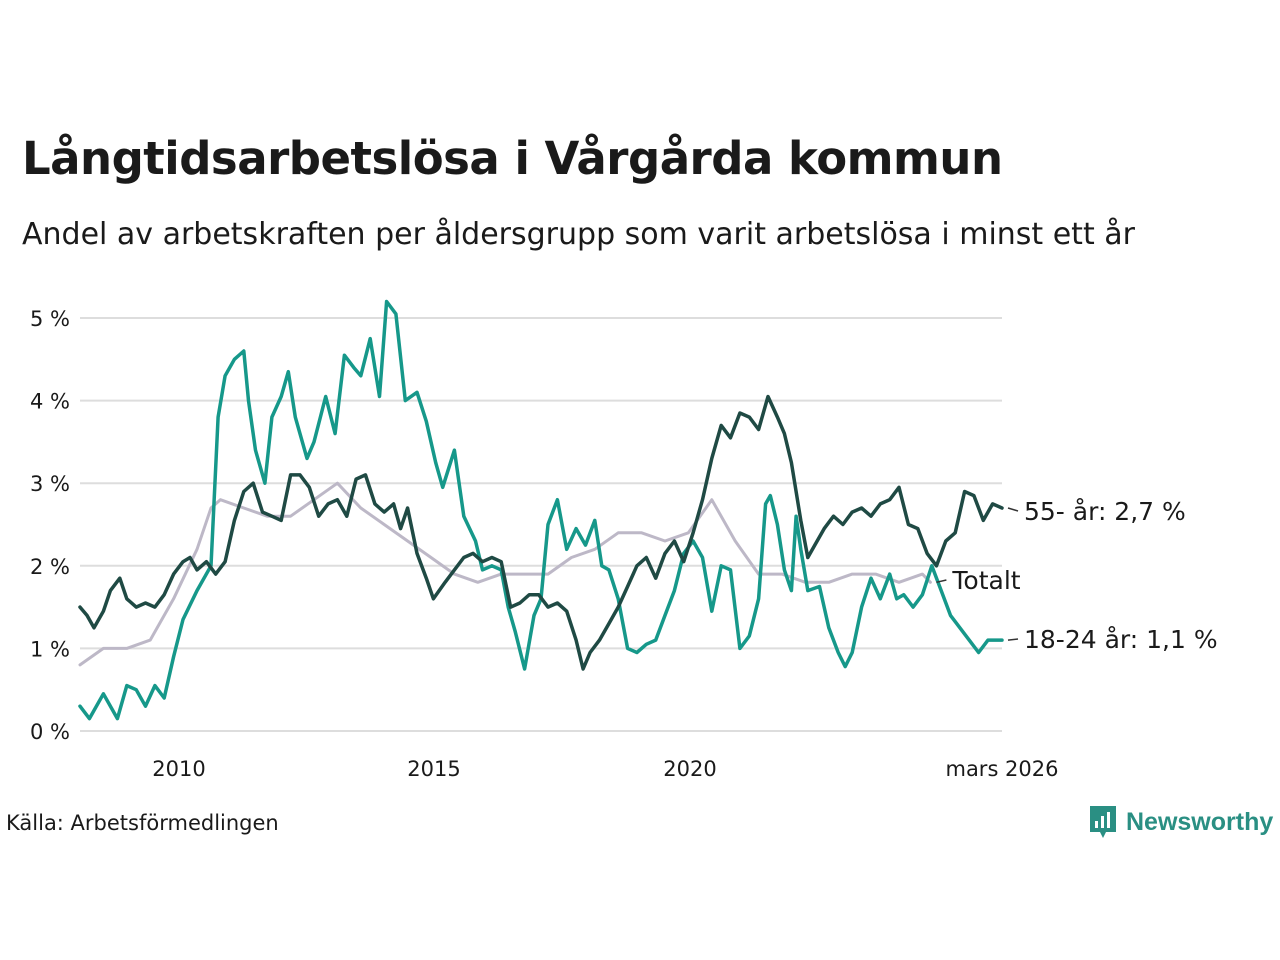 The height and width of the screenshot is (960, 1280). Describe the element at coordinates (50, 484) in the screenshot. I see `y-tick-label: 3 %` at that location.